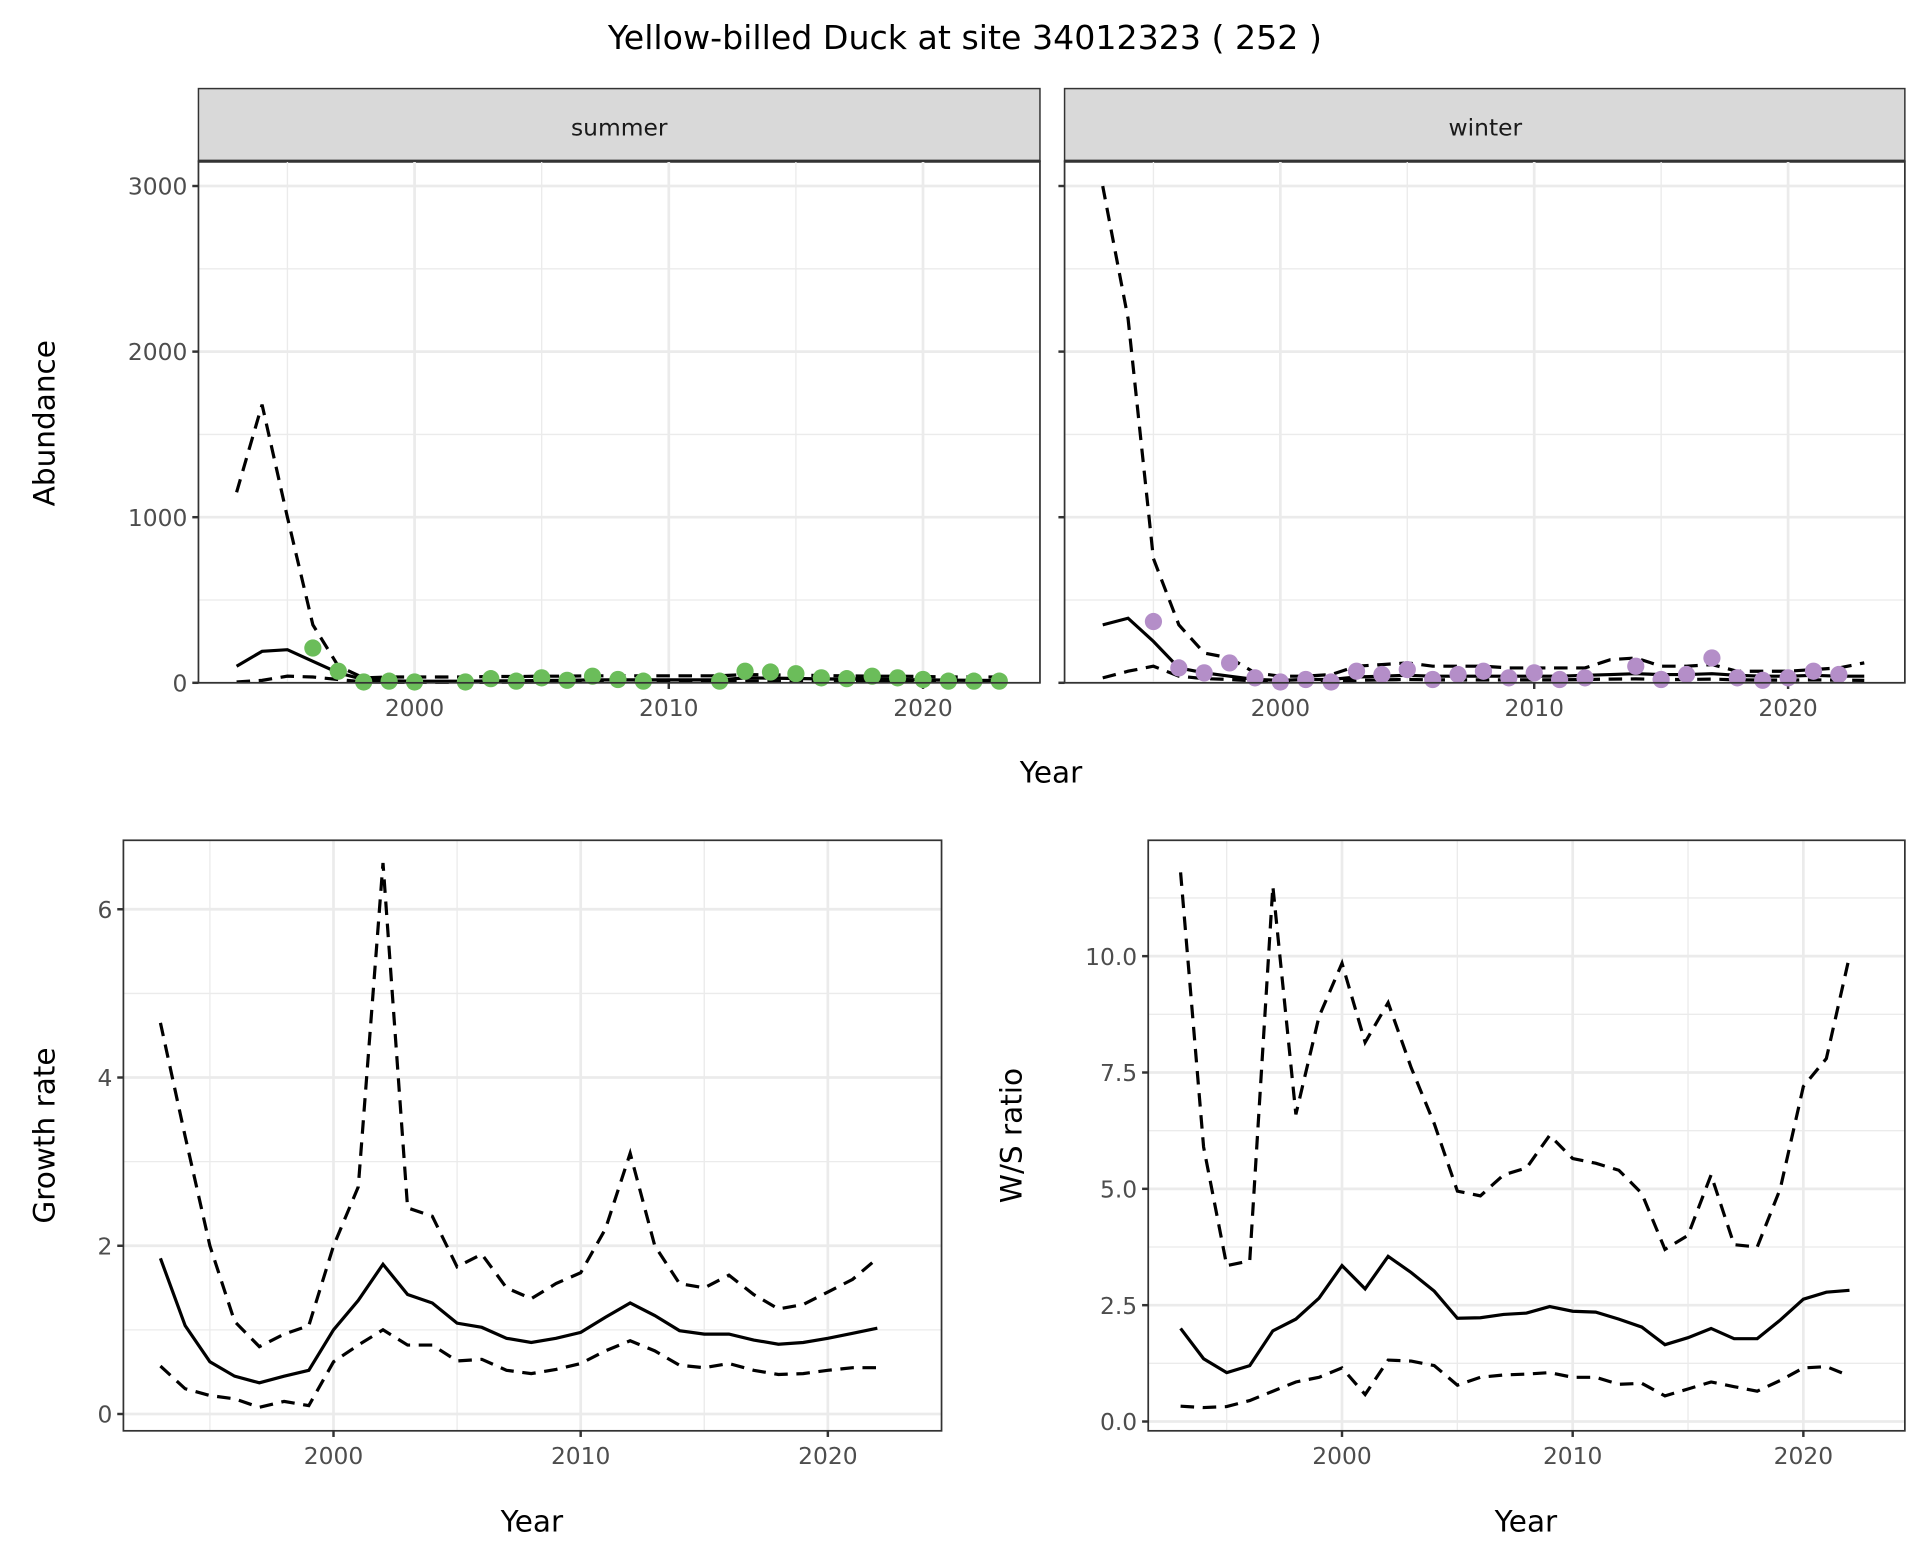  What do you see at coordinates (668, 708) in the screenshot?
I see `summer-x-tick-label: 2010` at bounding box center [668, 708].